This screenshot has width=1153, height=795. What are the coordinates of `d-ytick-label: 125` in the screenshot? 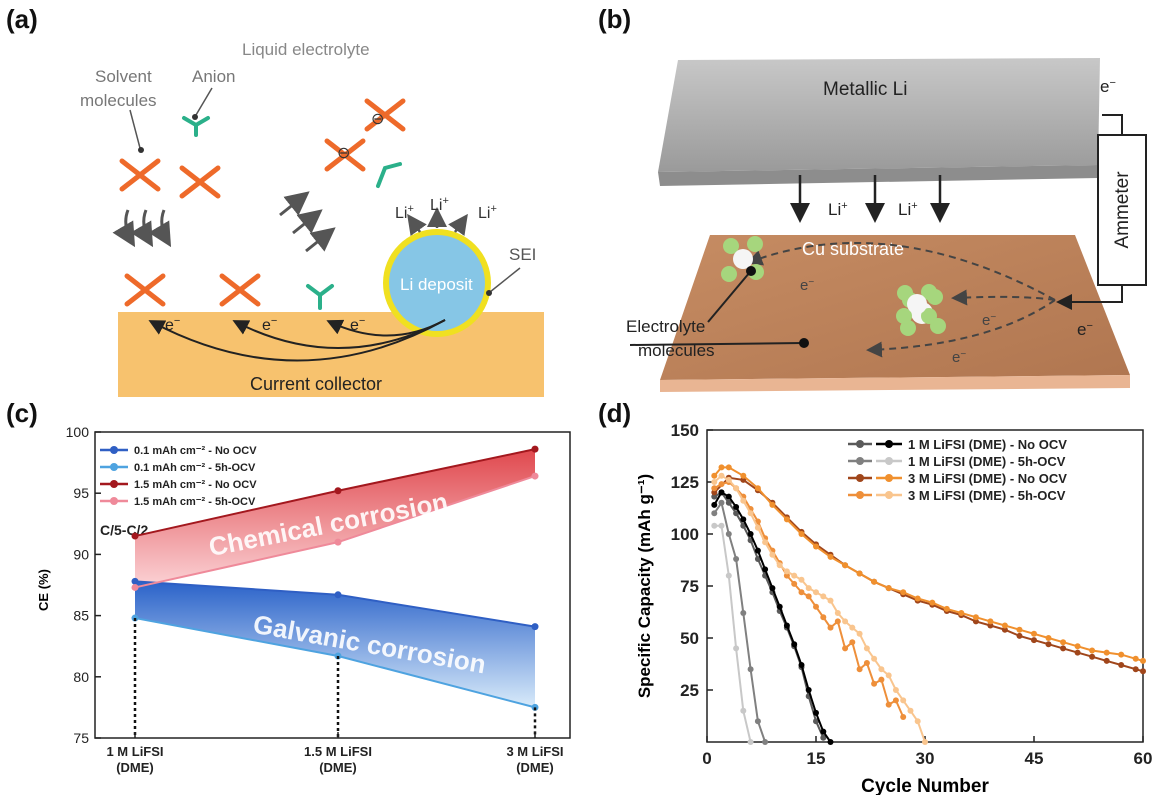 It's located at (685, 482).